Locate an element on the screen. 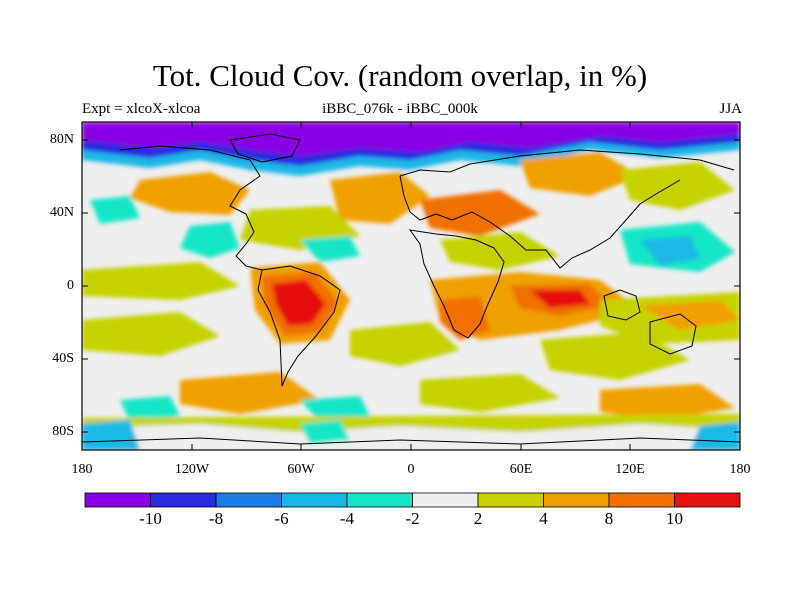 Image resolution: width=800 pixels, height=600 pixels. colorbar-label: 8 is located at coordinates (609, 518).